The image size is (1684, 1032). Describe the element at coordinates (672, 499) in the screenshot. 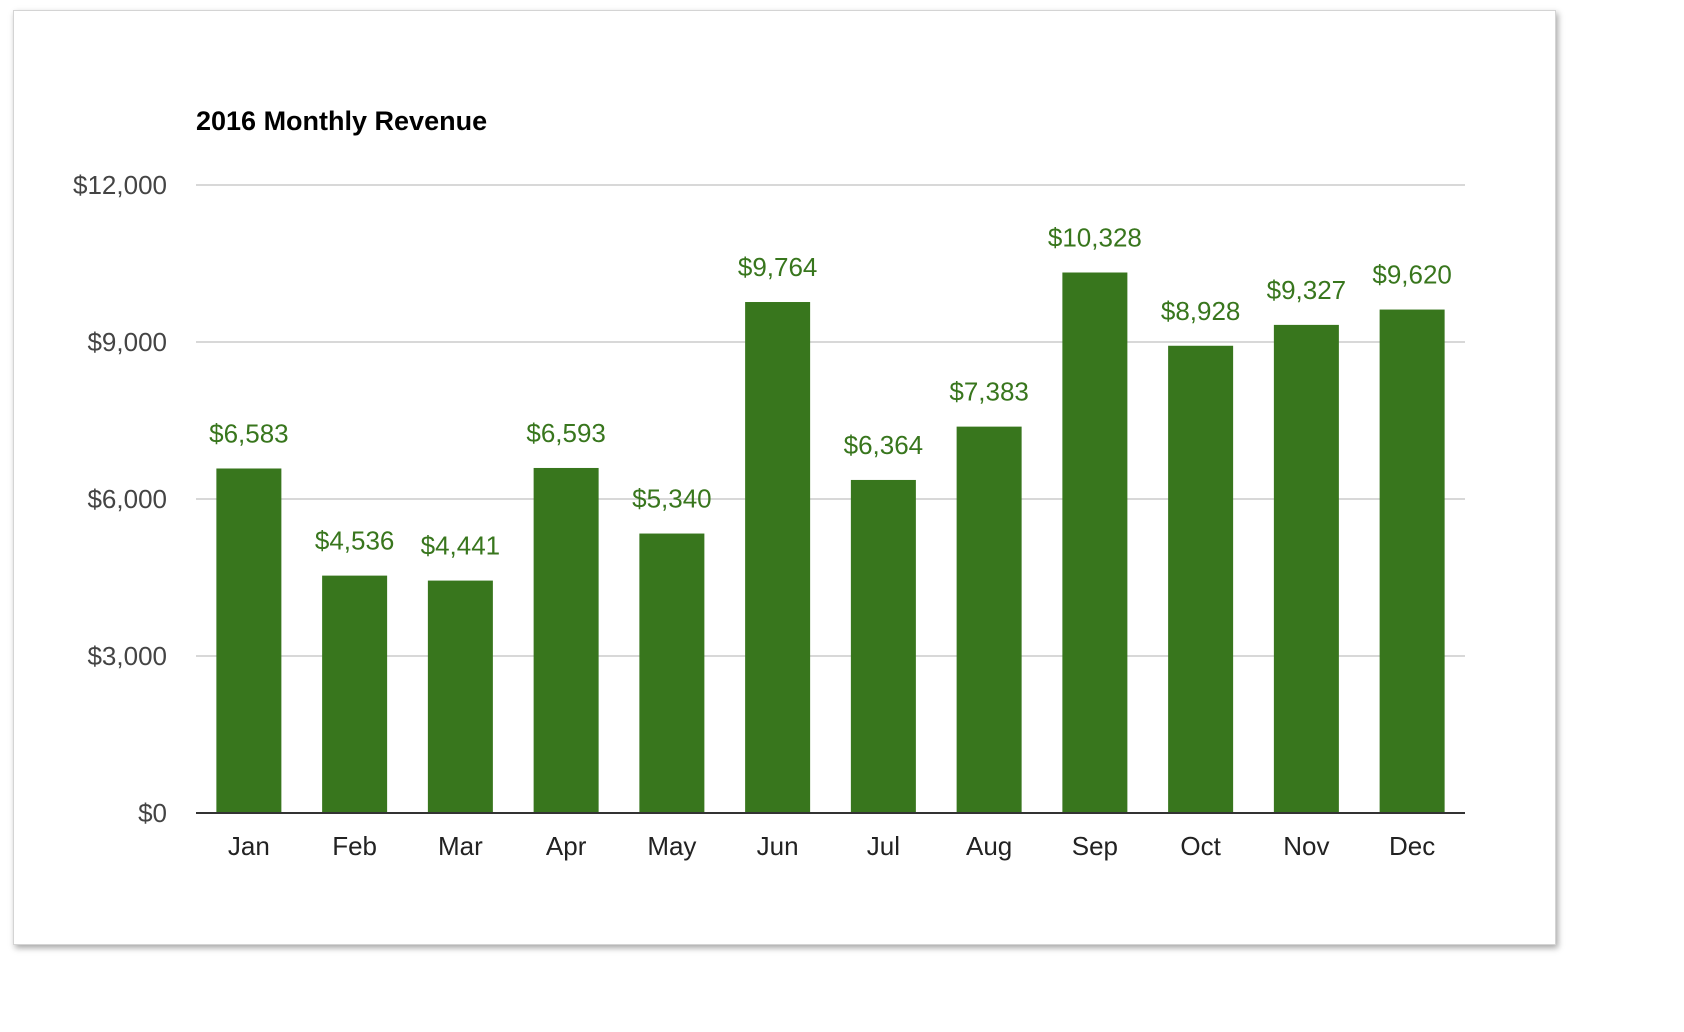

I see `data-label: $5,340` at that location.